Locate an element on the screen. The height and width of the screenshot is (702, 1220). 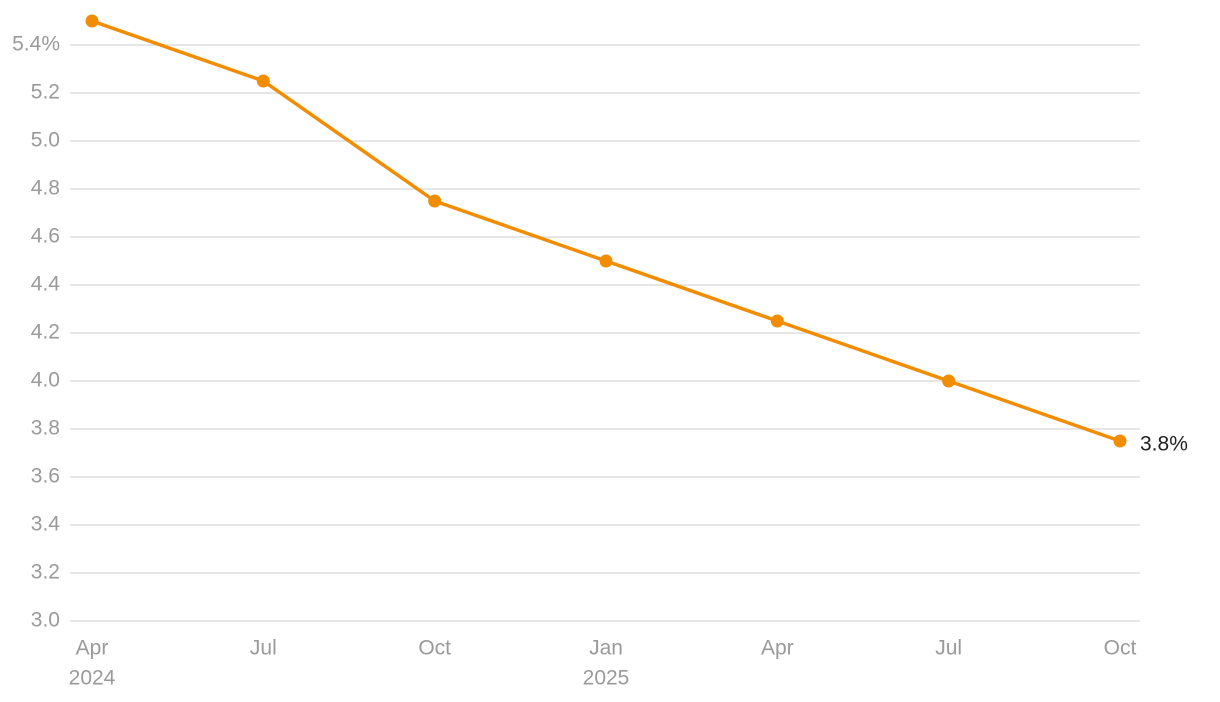
y-tick-label: 4.8 is located at coordinates (45, 188).